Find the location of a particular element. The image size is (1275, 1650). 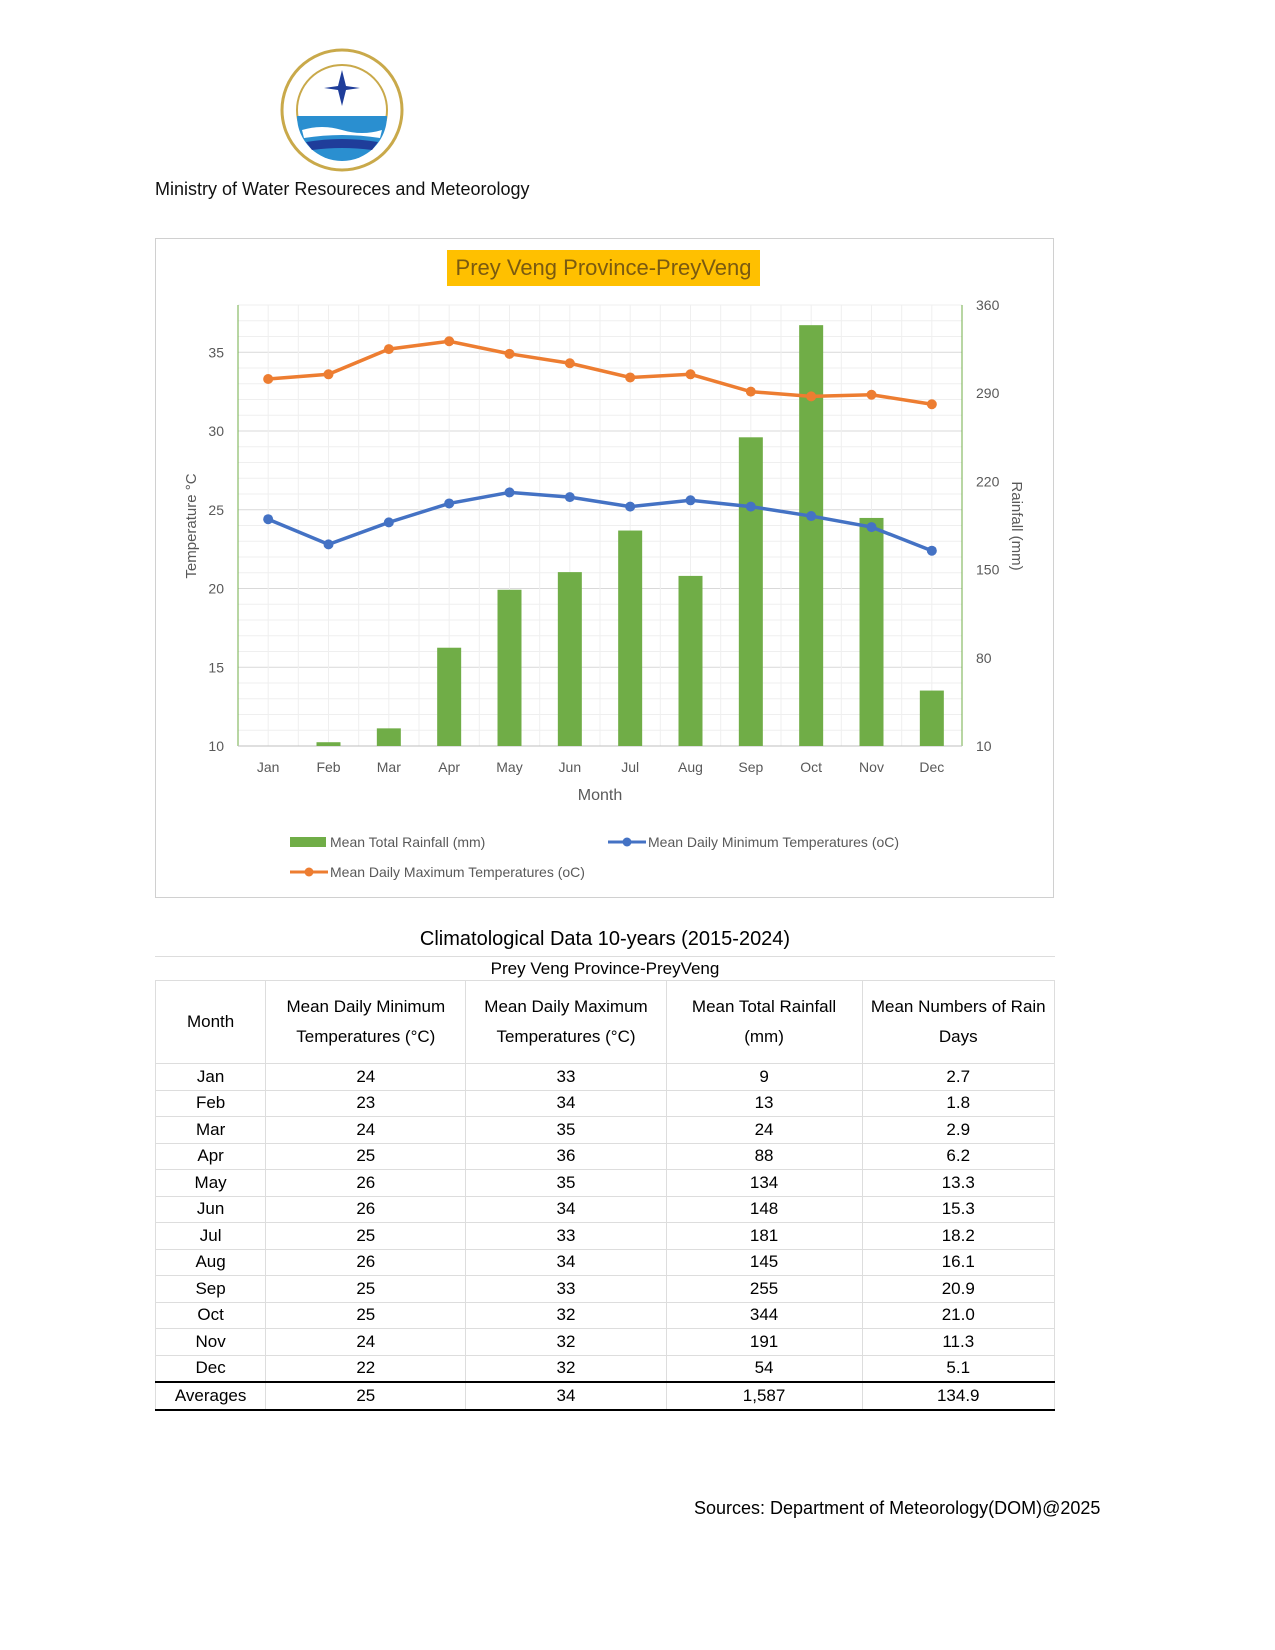

table-cell: 20.9 is located at coordinates (958, 1289).